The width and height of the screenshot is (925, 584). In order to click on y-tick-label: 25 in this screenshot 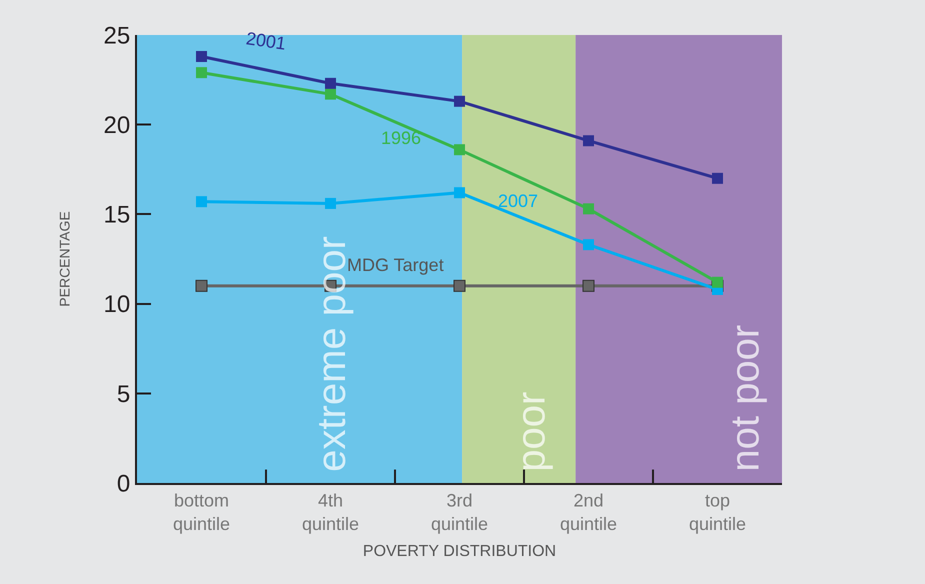, I will do `click(116, 36)`.